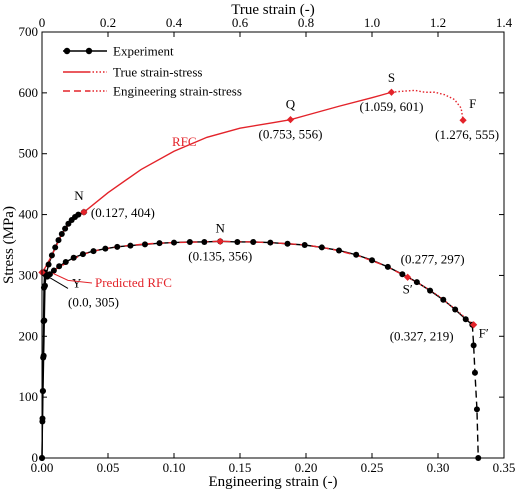 The width and height of the screenshot is (532, 490). Describe the element at coordinates (42, 467) in the screenshot. I see `bottom-axis-tick-label: 0.00` at that location.